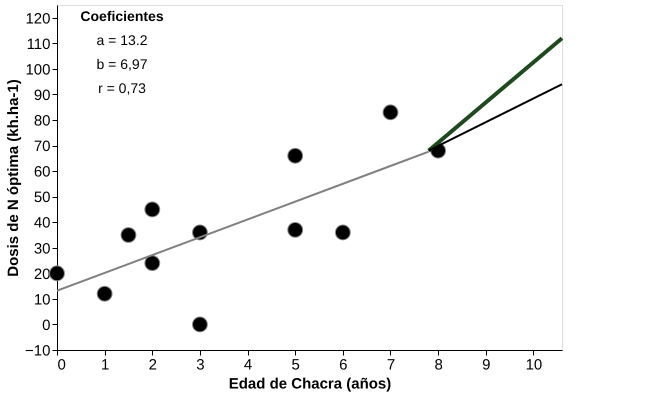 The width and height of the screenshot is (663, 413). Describe the element at coordinates (534, 365) in the screenshot. I see `x-tick-label: 10` at that location.